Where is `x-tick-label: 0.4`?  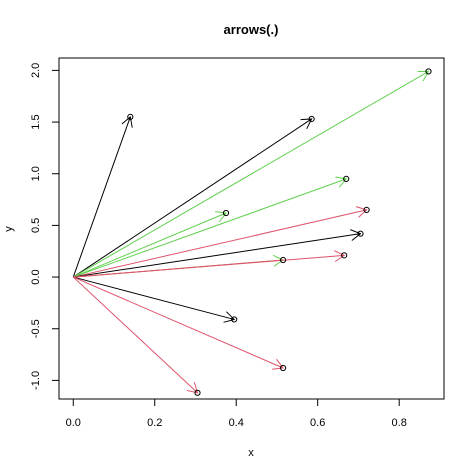 x-tick-label: 0.4 is located at coordinates (236, 423).